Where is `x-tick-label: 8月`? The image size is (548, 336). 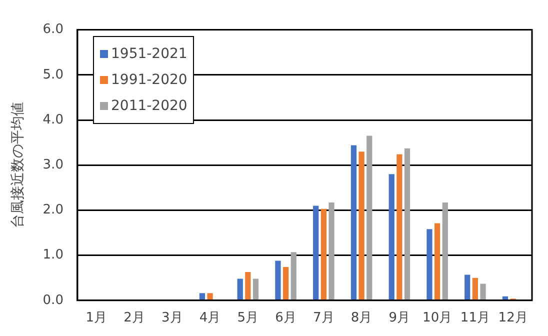 x-tick-label: 8月 is located at coordinates (361, 318).